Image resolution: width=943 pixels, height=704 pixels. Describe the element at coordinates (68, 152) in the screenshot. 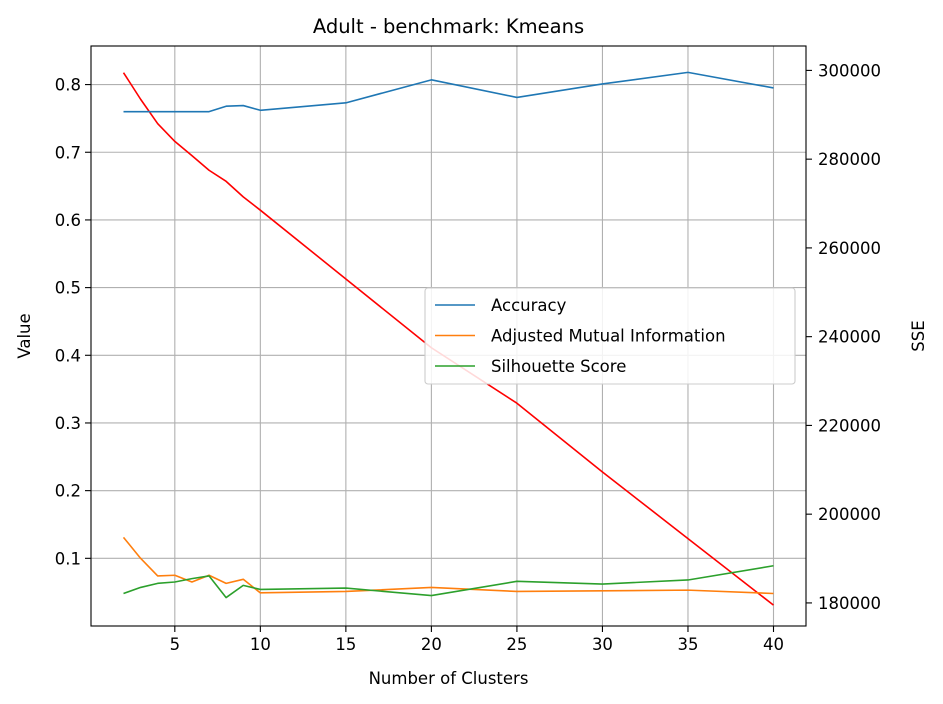

I see `y-tick-label: 0.7` at that location.